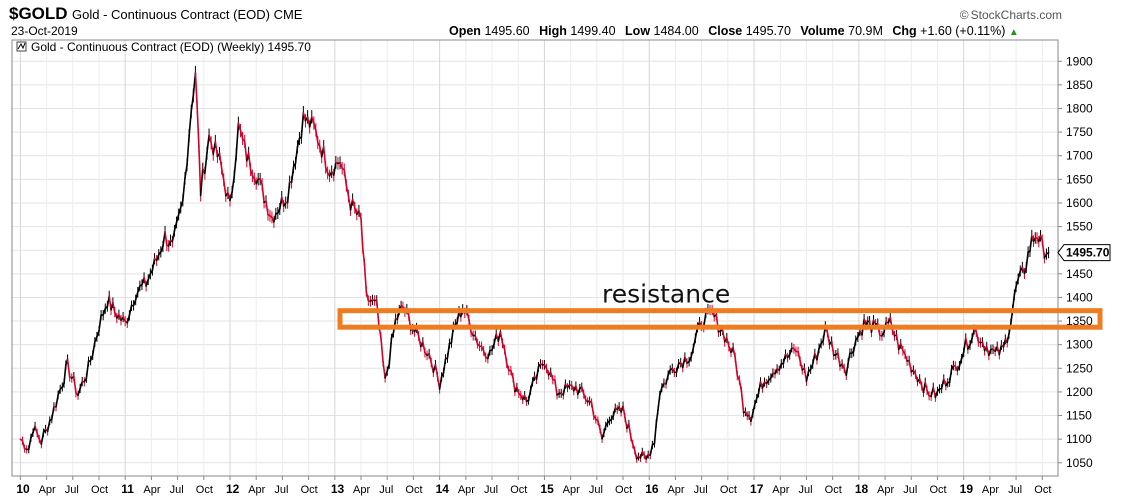 This screenshot has height=502, width=1132. Describe the element at coordinates (507, 31) in the screenshot. I see `open-value: 1495.60` at that location.